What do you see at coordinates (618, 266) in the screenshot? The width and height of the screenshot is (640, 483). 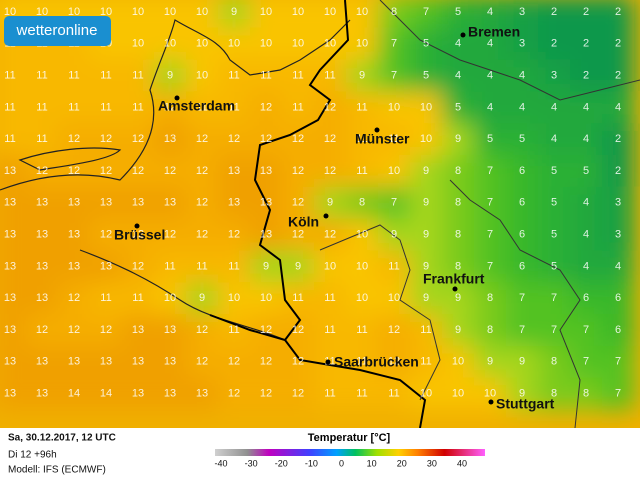 I see `temperature-value: 4` at bounding box center [618, 266].